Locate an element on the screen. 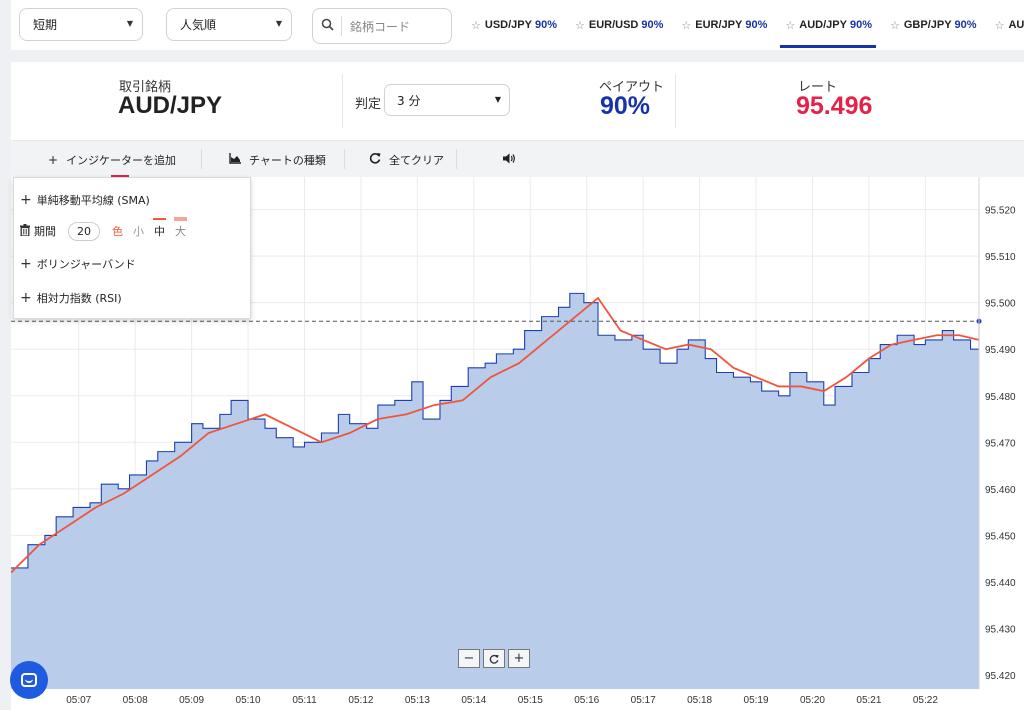 The image size is (1024, 710). pair-tab-active: ☆ AUD/JPY 90% is located at coordinates (829, 25).